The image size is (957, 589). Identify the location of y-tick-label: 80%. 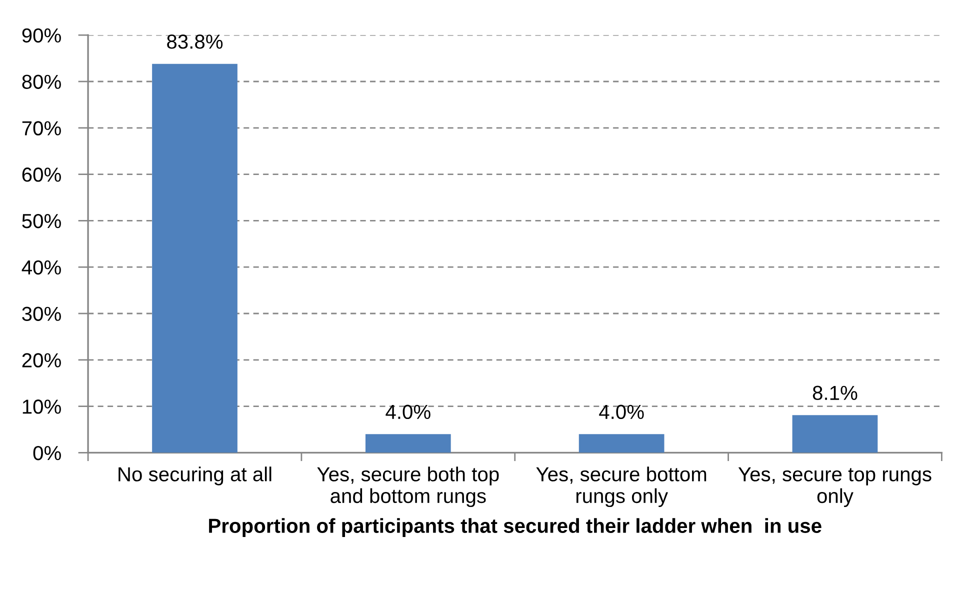
(41, 81).